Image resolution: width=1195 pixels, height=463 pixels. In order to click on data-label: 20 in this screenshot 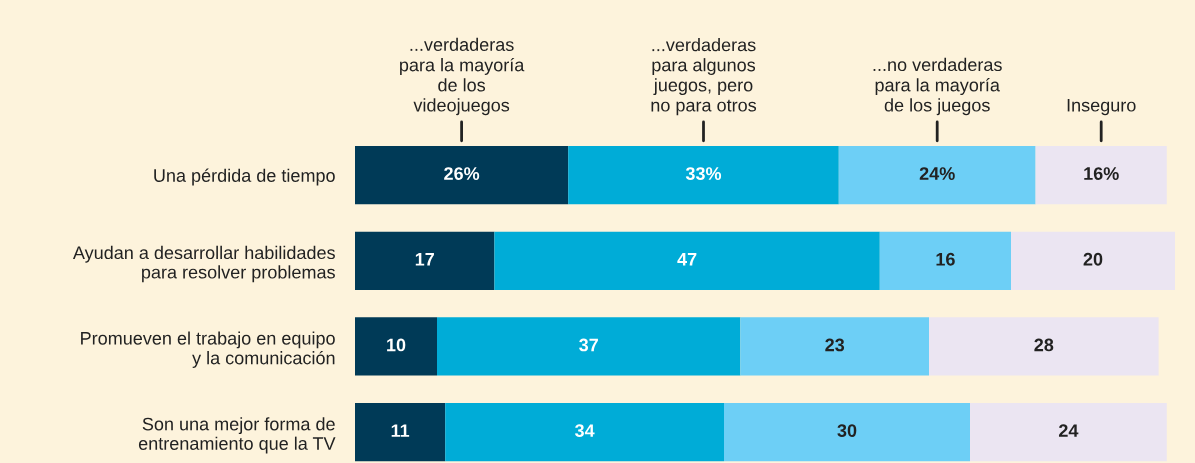, I will do `click(1093, 259)`.